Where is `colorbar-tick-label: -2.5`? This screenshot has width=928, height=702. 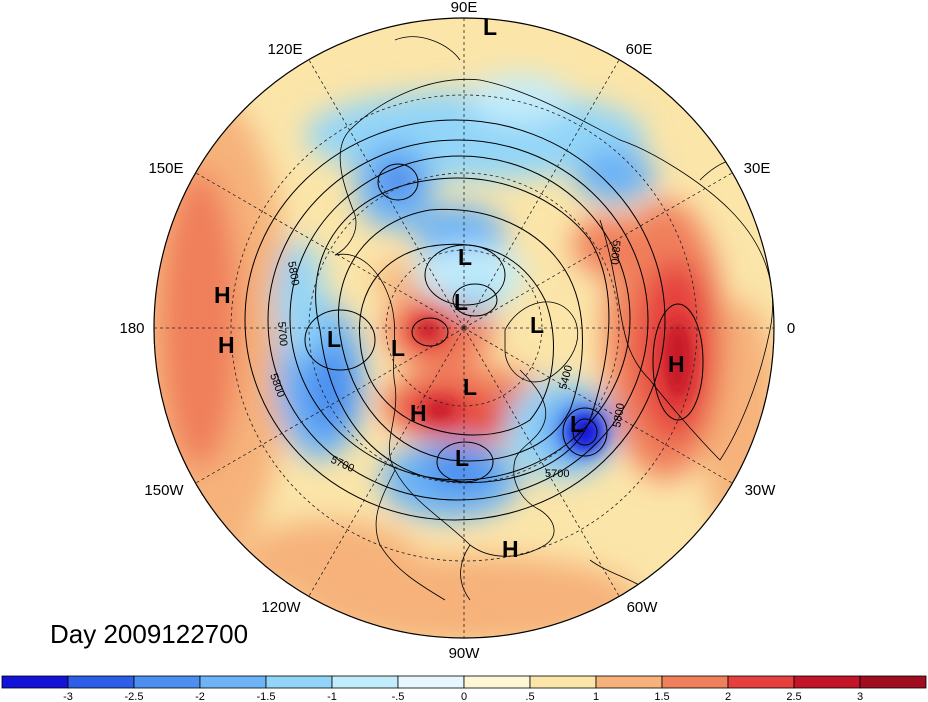
colorbar-tick-label: -2.5 is located at coordinates (134, 696).